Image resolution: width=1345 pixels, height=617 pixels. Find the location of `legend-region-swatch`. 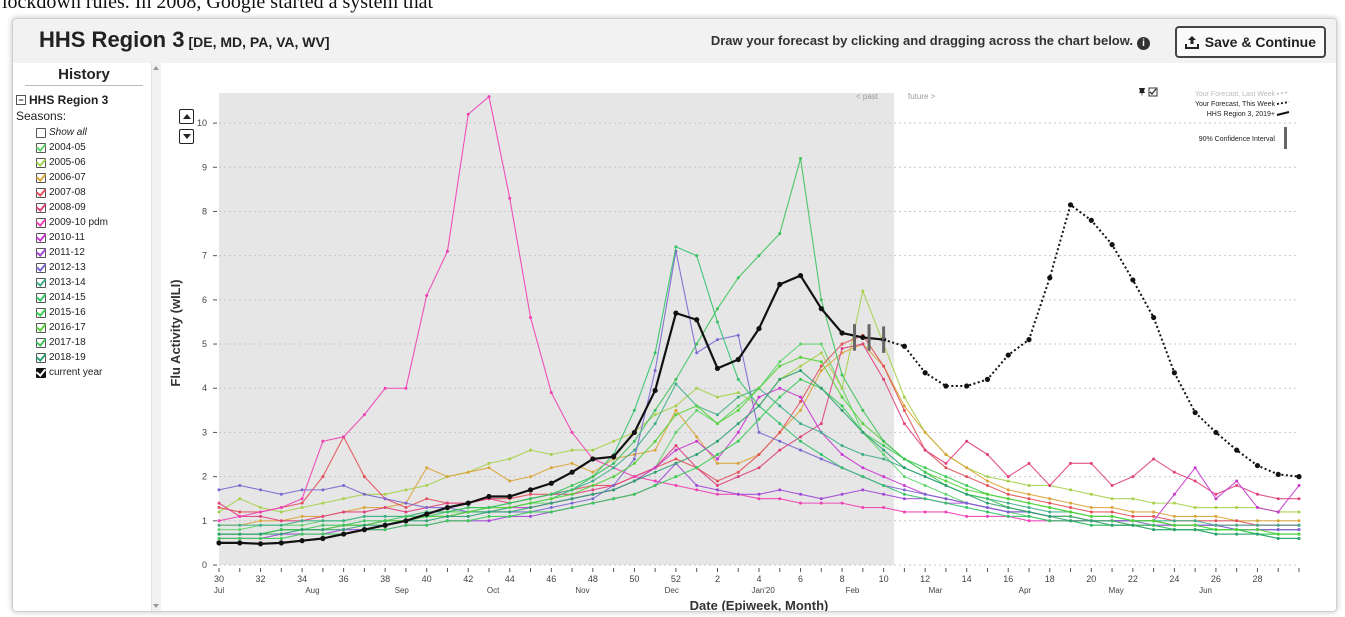

legend-region-swatch is located at coordinates (1283, 113).